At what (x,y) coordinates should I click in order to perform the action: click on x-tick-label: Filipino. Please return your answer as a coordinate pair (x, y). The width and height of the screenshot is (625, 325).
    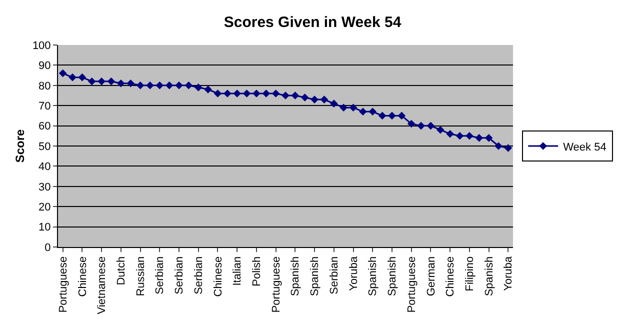
    Looking at the image, I should click on (470, 274).